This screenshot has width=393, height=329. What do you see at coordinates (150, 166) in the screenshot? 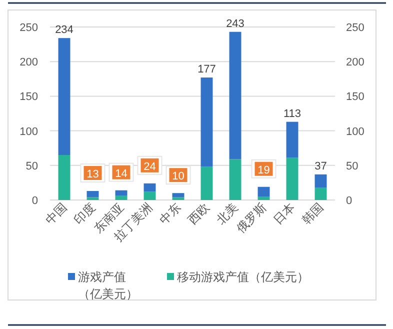
I see `total-label: 24` at bounding box center [150, 166].